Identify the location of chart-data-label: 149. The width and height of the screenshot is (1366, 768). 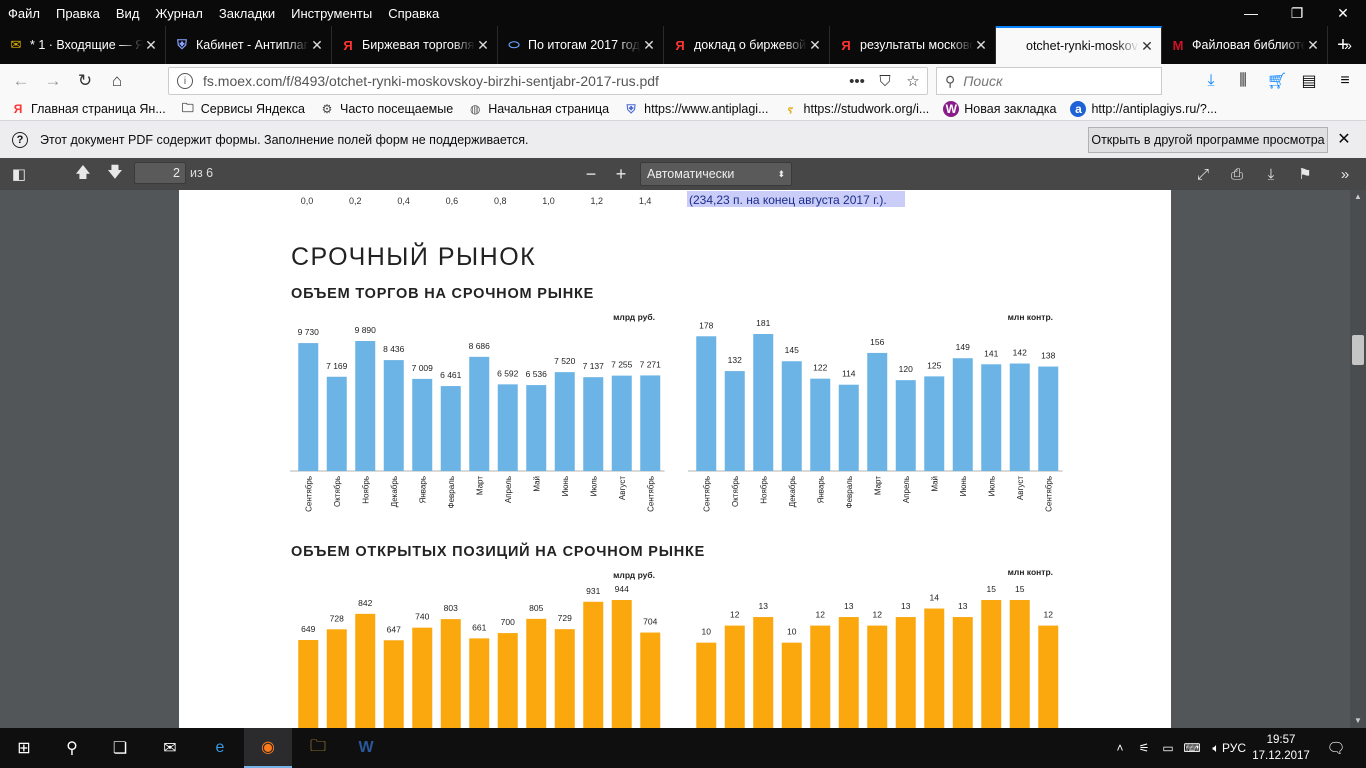
(963, 347).